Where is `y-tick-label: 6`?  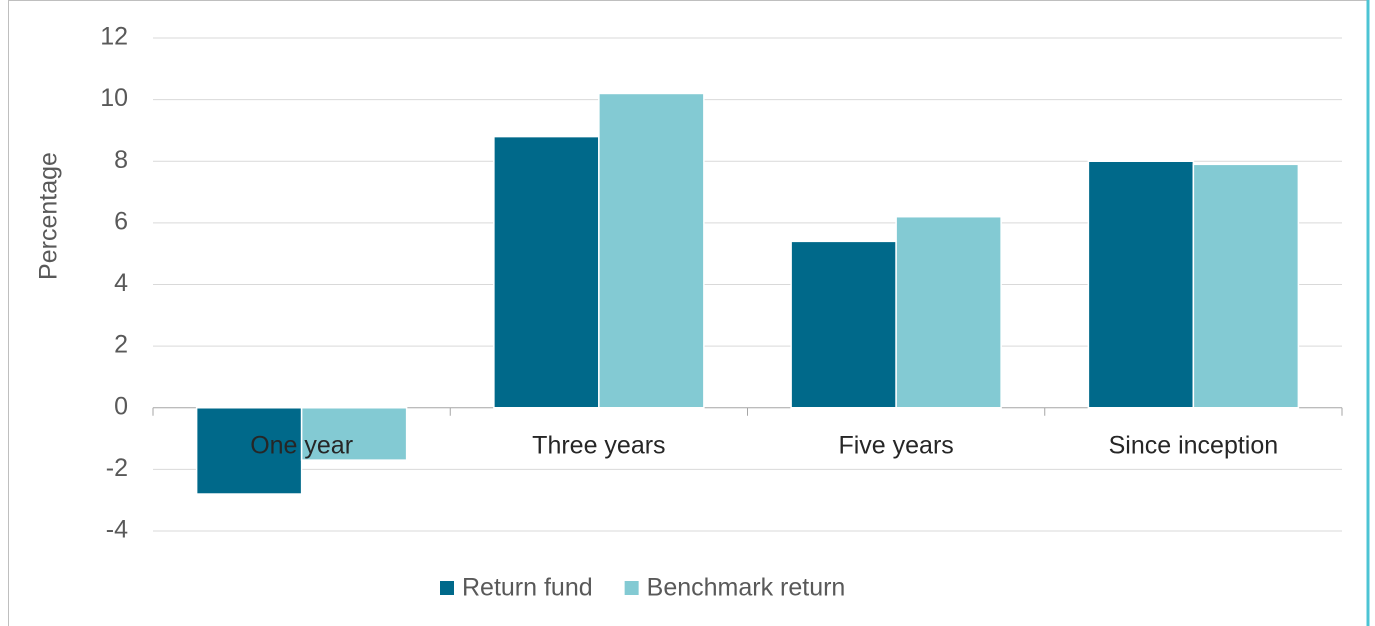
y-tick-label: 6 is located at coordinates (121, 221).